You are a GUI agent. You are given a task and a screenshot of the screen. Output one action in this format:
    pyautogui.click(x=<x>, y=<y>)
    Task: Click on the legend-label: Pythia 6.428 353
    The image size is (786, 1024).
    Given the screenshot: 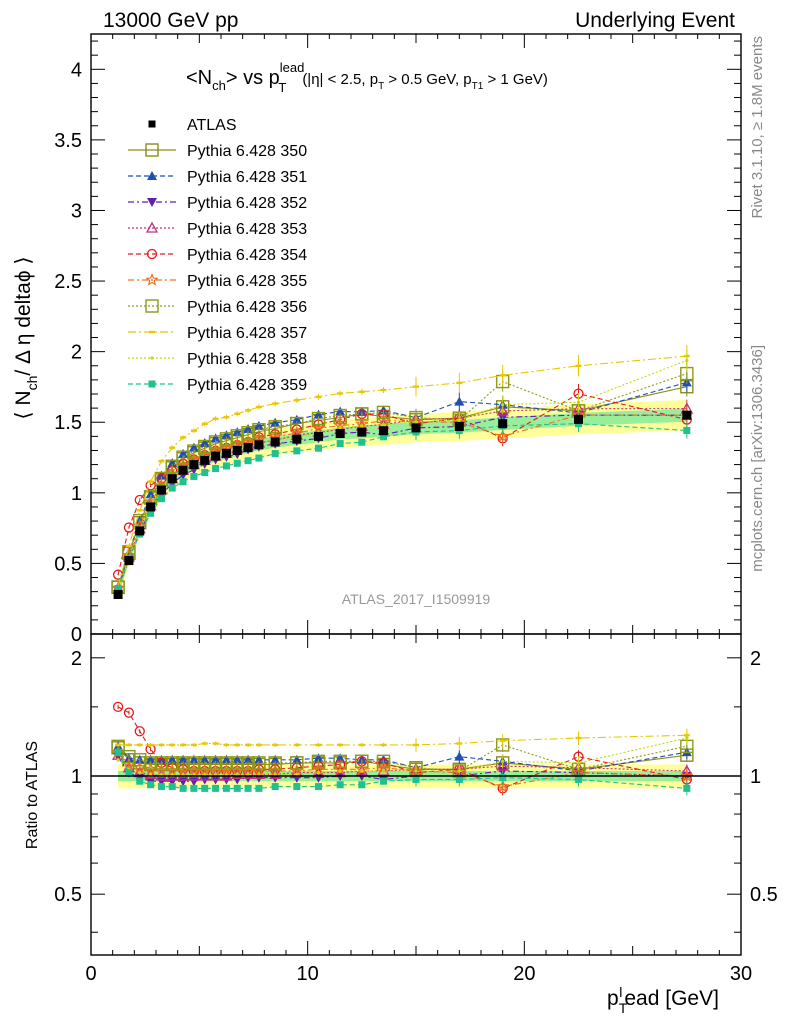 What is the action you would take?
    pyautogui.click(x=247, y=229)
    